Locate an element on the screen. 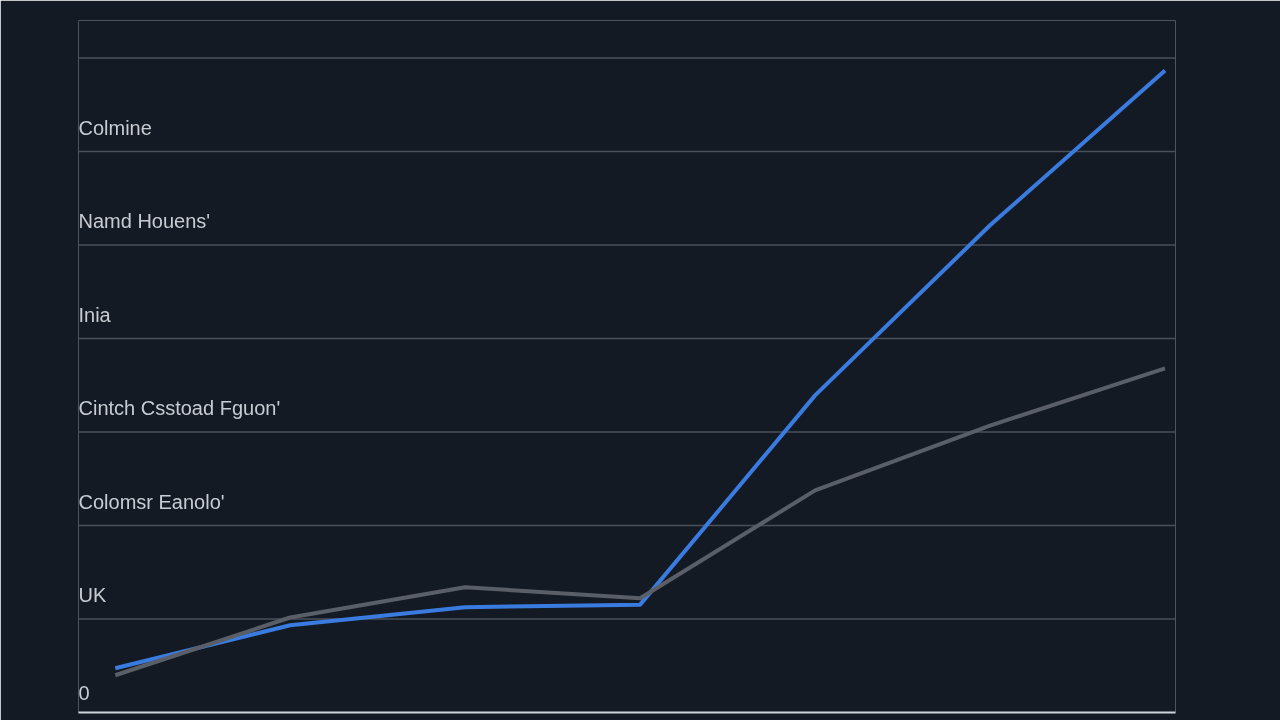 Image resolution: width=1280 pixels, height=720 pixels. annotation: Colmine is located at coordinates (115, 127).